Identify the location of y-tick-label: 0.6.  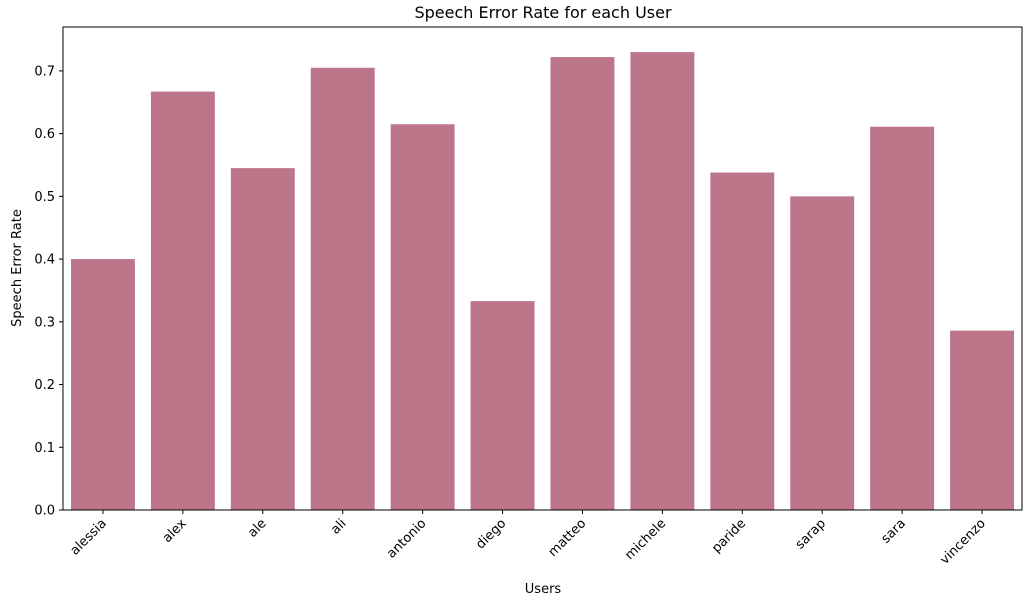
(44, 134).